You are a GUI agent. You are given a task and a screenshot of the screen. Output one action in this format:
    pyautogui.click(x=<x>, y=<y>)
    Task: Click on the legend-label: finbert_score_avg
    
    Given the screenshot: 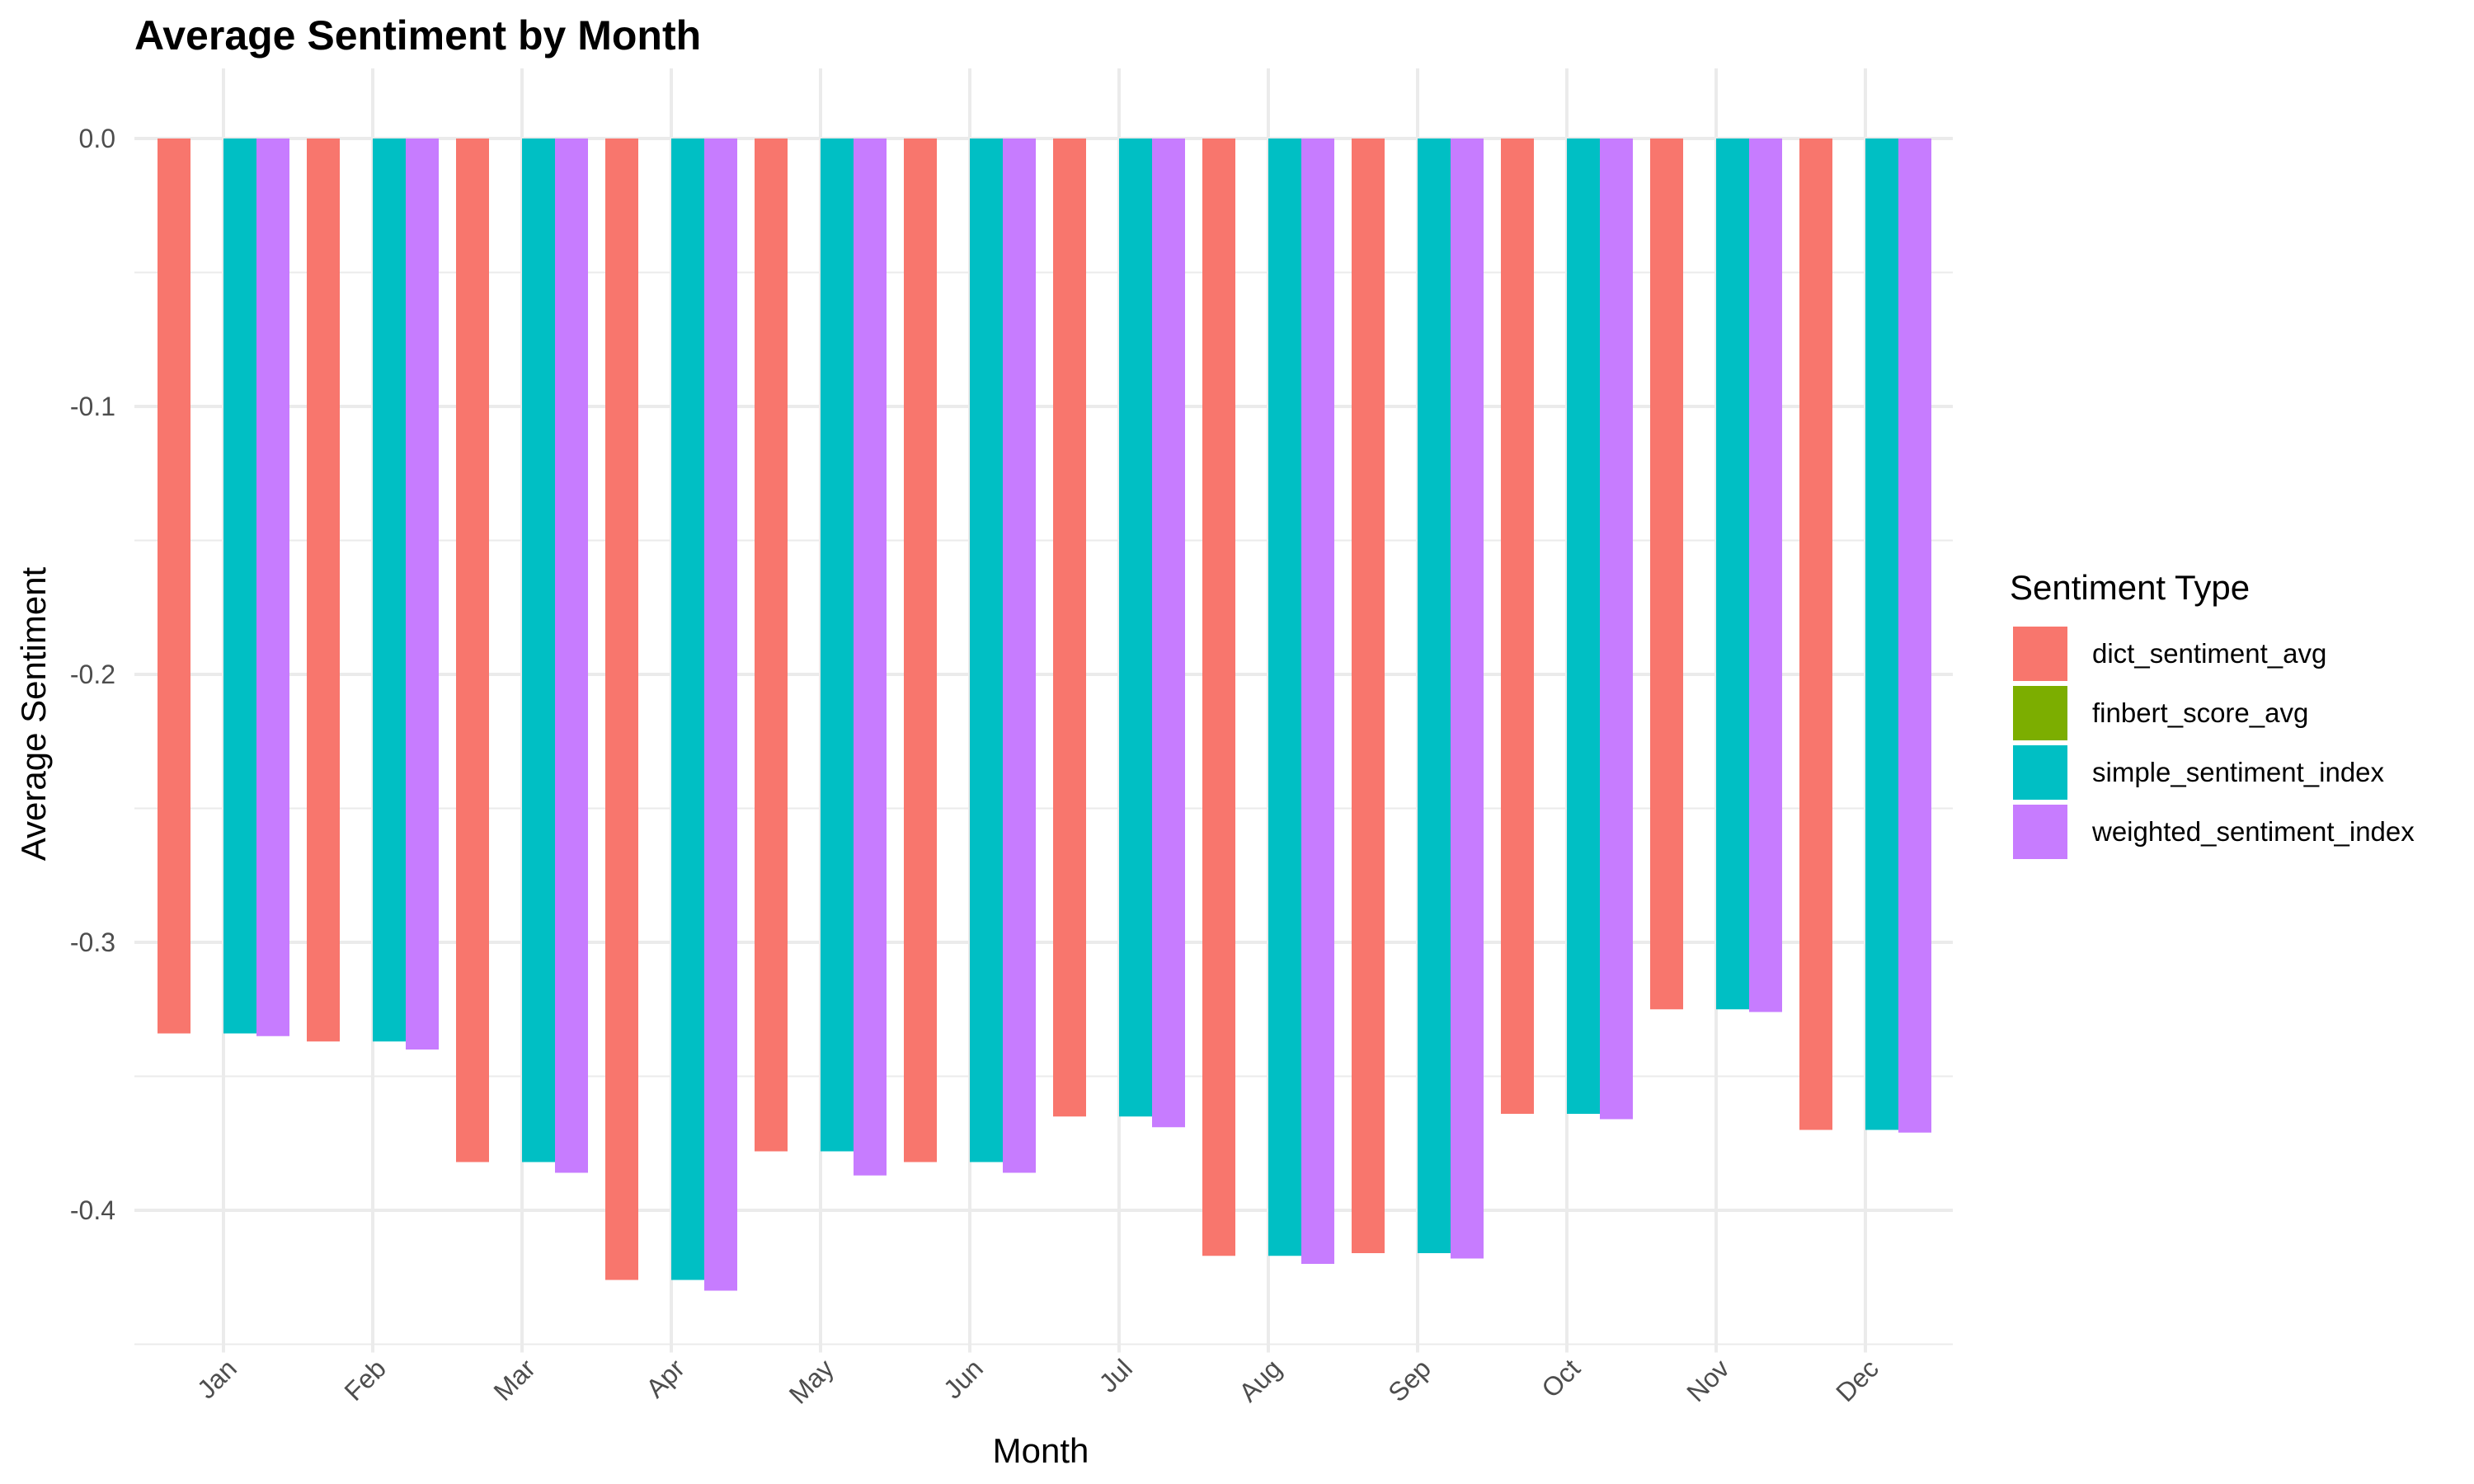 What is the action you would take?
    pyautogui.click(x=2200, y=712)
    